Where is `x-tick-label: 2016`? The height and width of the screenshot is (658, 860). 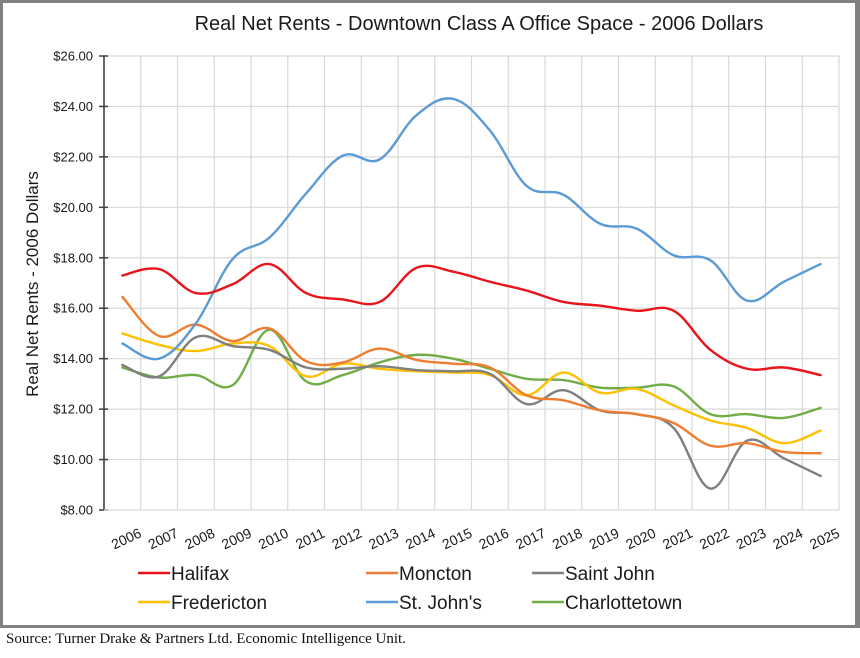
x-tick-label: 2016 is located at coordinates (493, 539).